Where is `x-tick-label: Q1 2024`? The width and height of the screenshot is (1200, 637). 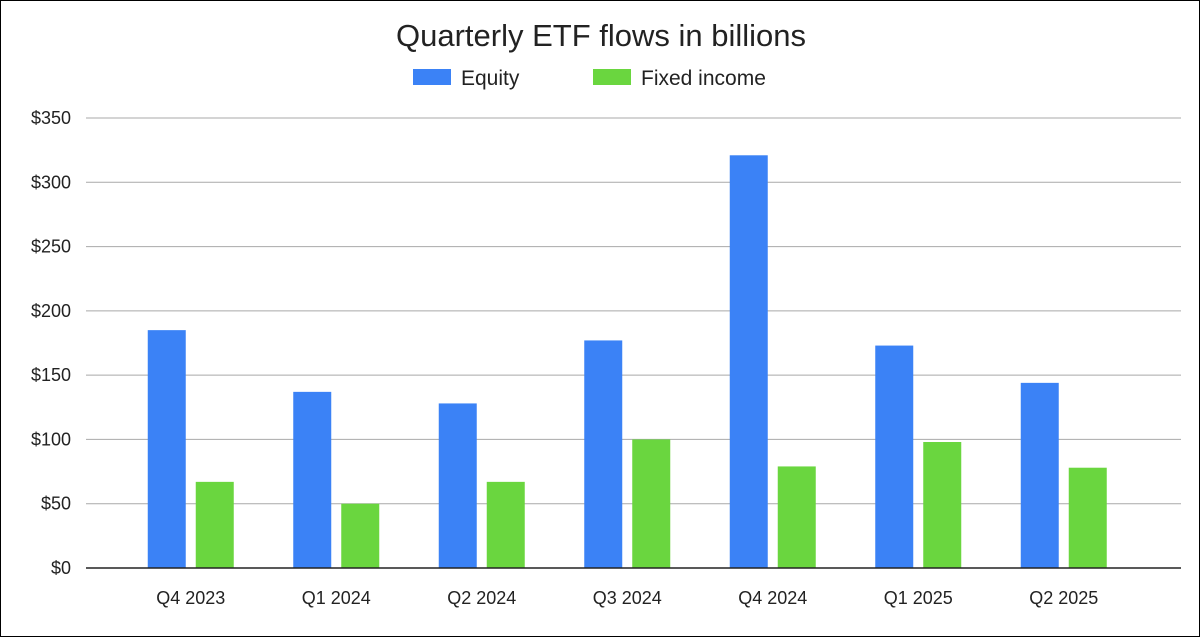
x-tick-label: Q1 2024 is located at coordinates (336, 598).